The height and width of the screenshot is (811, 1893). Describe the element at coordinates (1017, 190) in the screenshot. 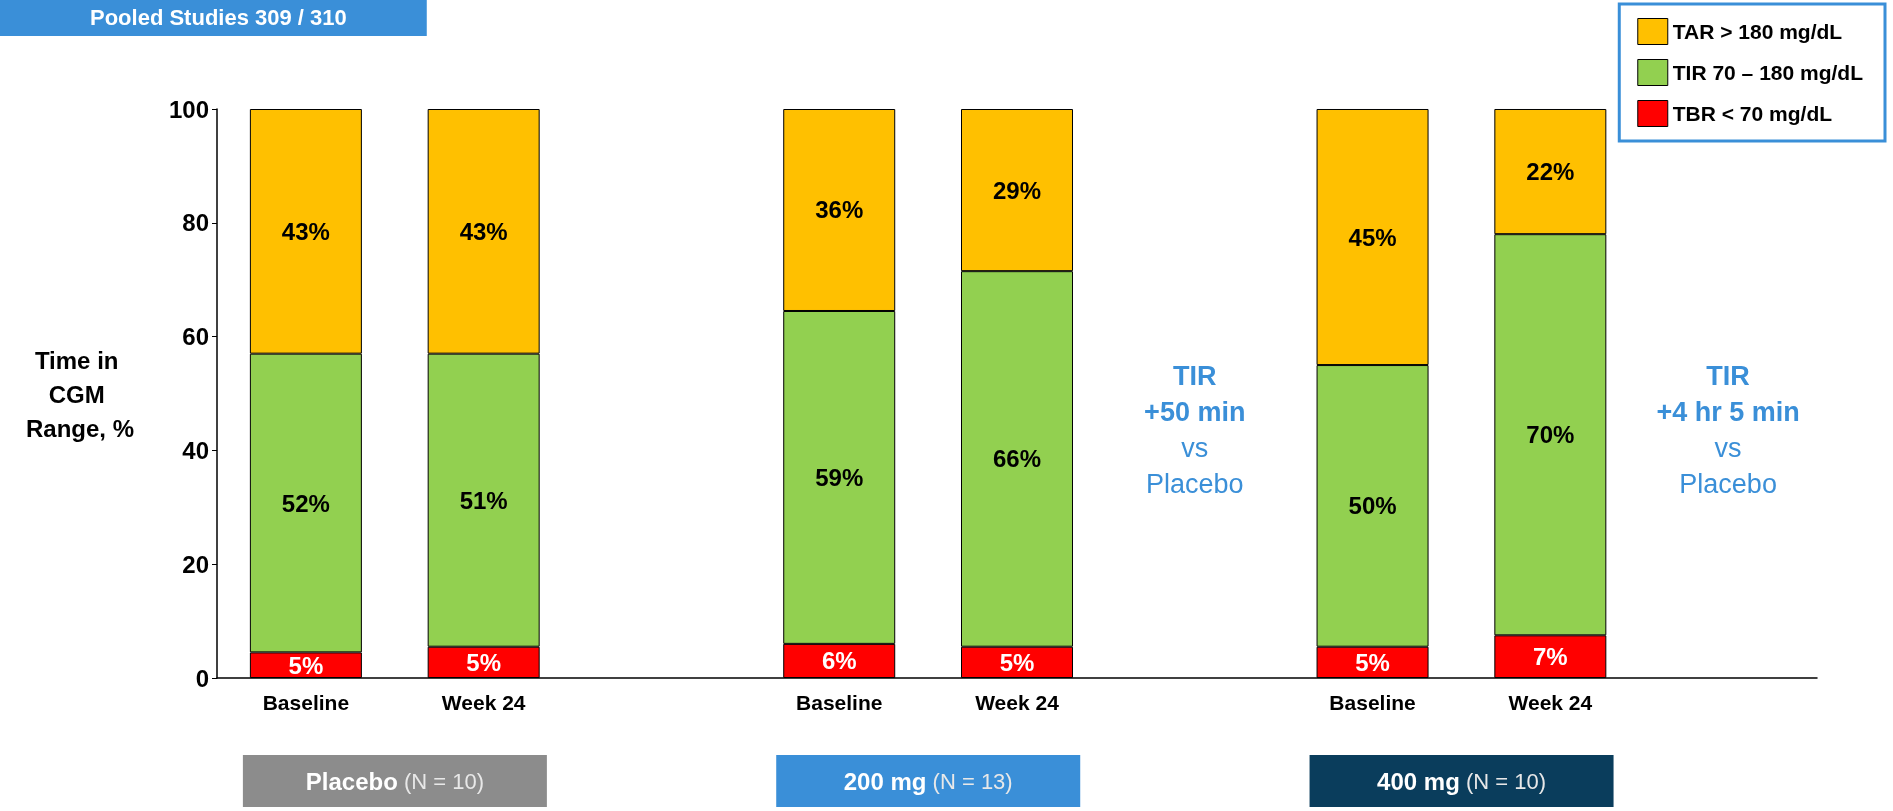

I see `data-label: 29%` at that location.